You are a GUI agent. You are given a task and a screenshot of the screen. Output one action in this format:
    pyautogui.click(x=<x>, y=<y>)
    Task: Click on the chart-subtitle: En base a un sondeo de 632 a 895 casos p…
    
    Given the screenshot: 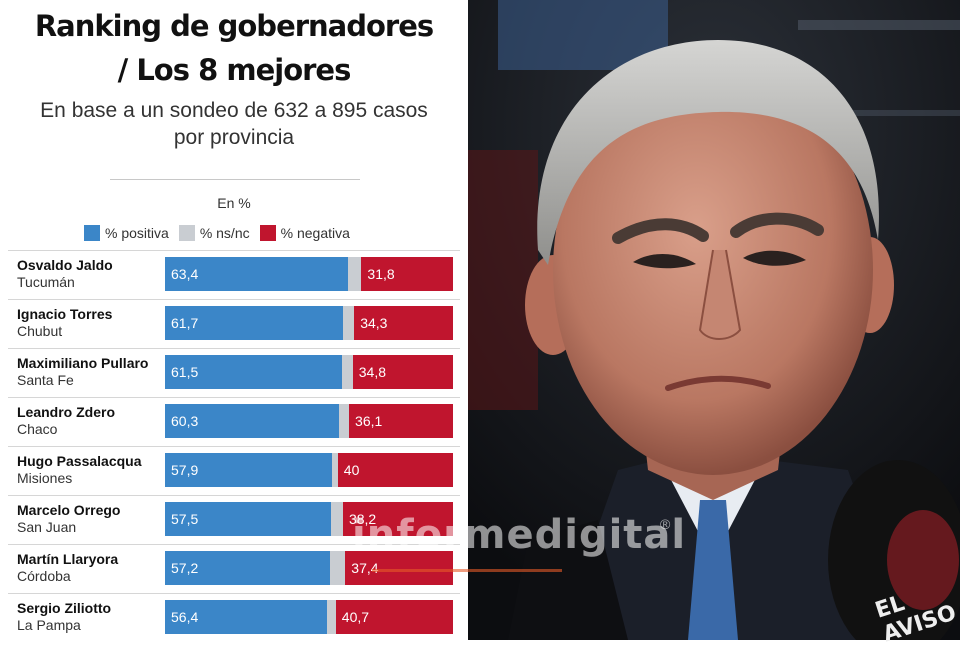 What is the action you would take?
    pyautogui.click(x=234, y=124)
    